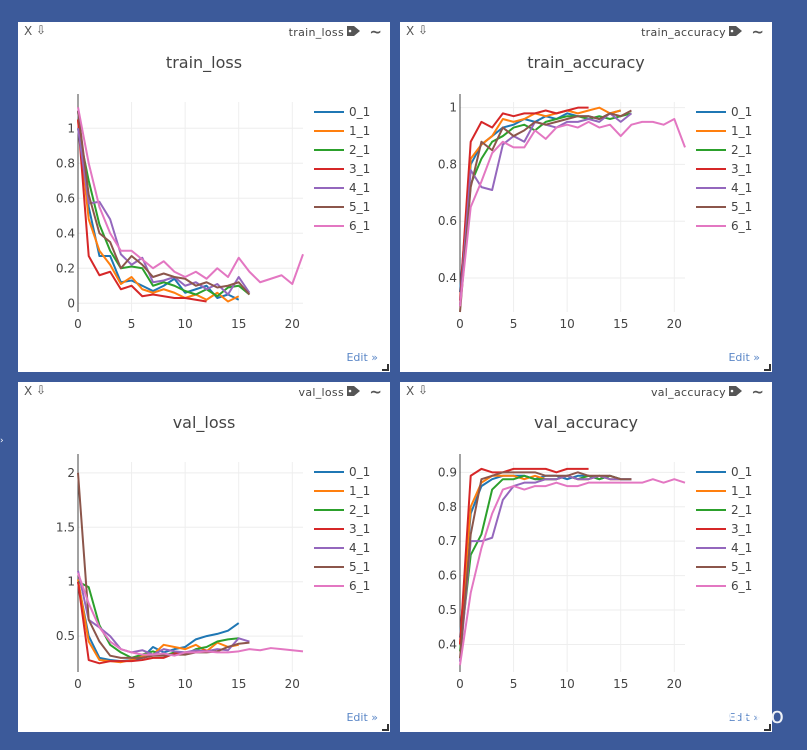 This screenshot has height=750, width=807. What do you see at coordinates (688, 392) in the screenshot?
I see `window-title: val_accuracy` at bounding box center [688, 392].